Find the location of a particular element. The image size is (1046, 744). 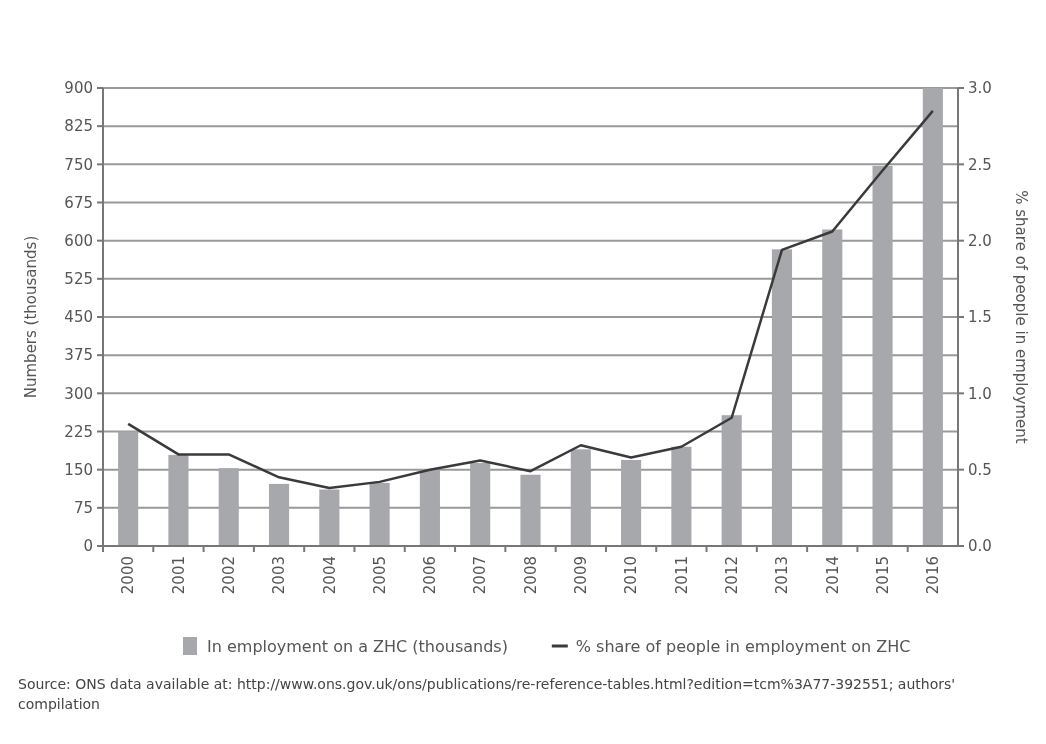

y2-tick-label: 1.0 is located at coordinates (980, 393).